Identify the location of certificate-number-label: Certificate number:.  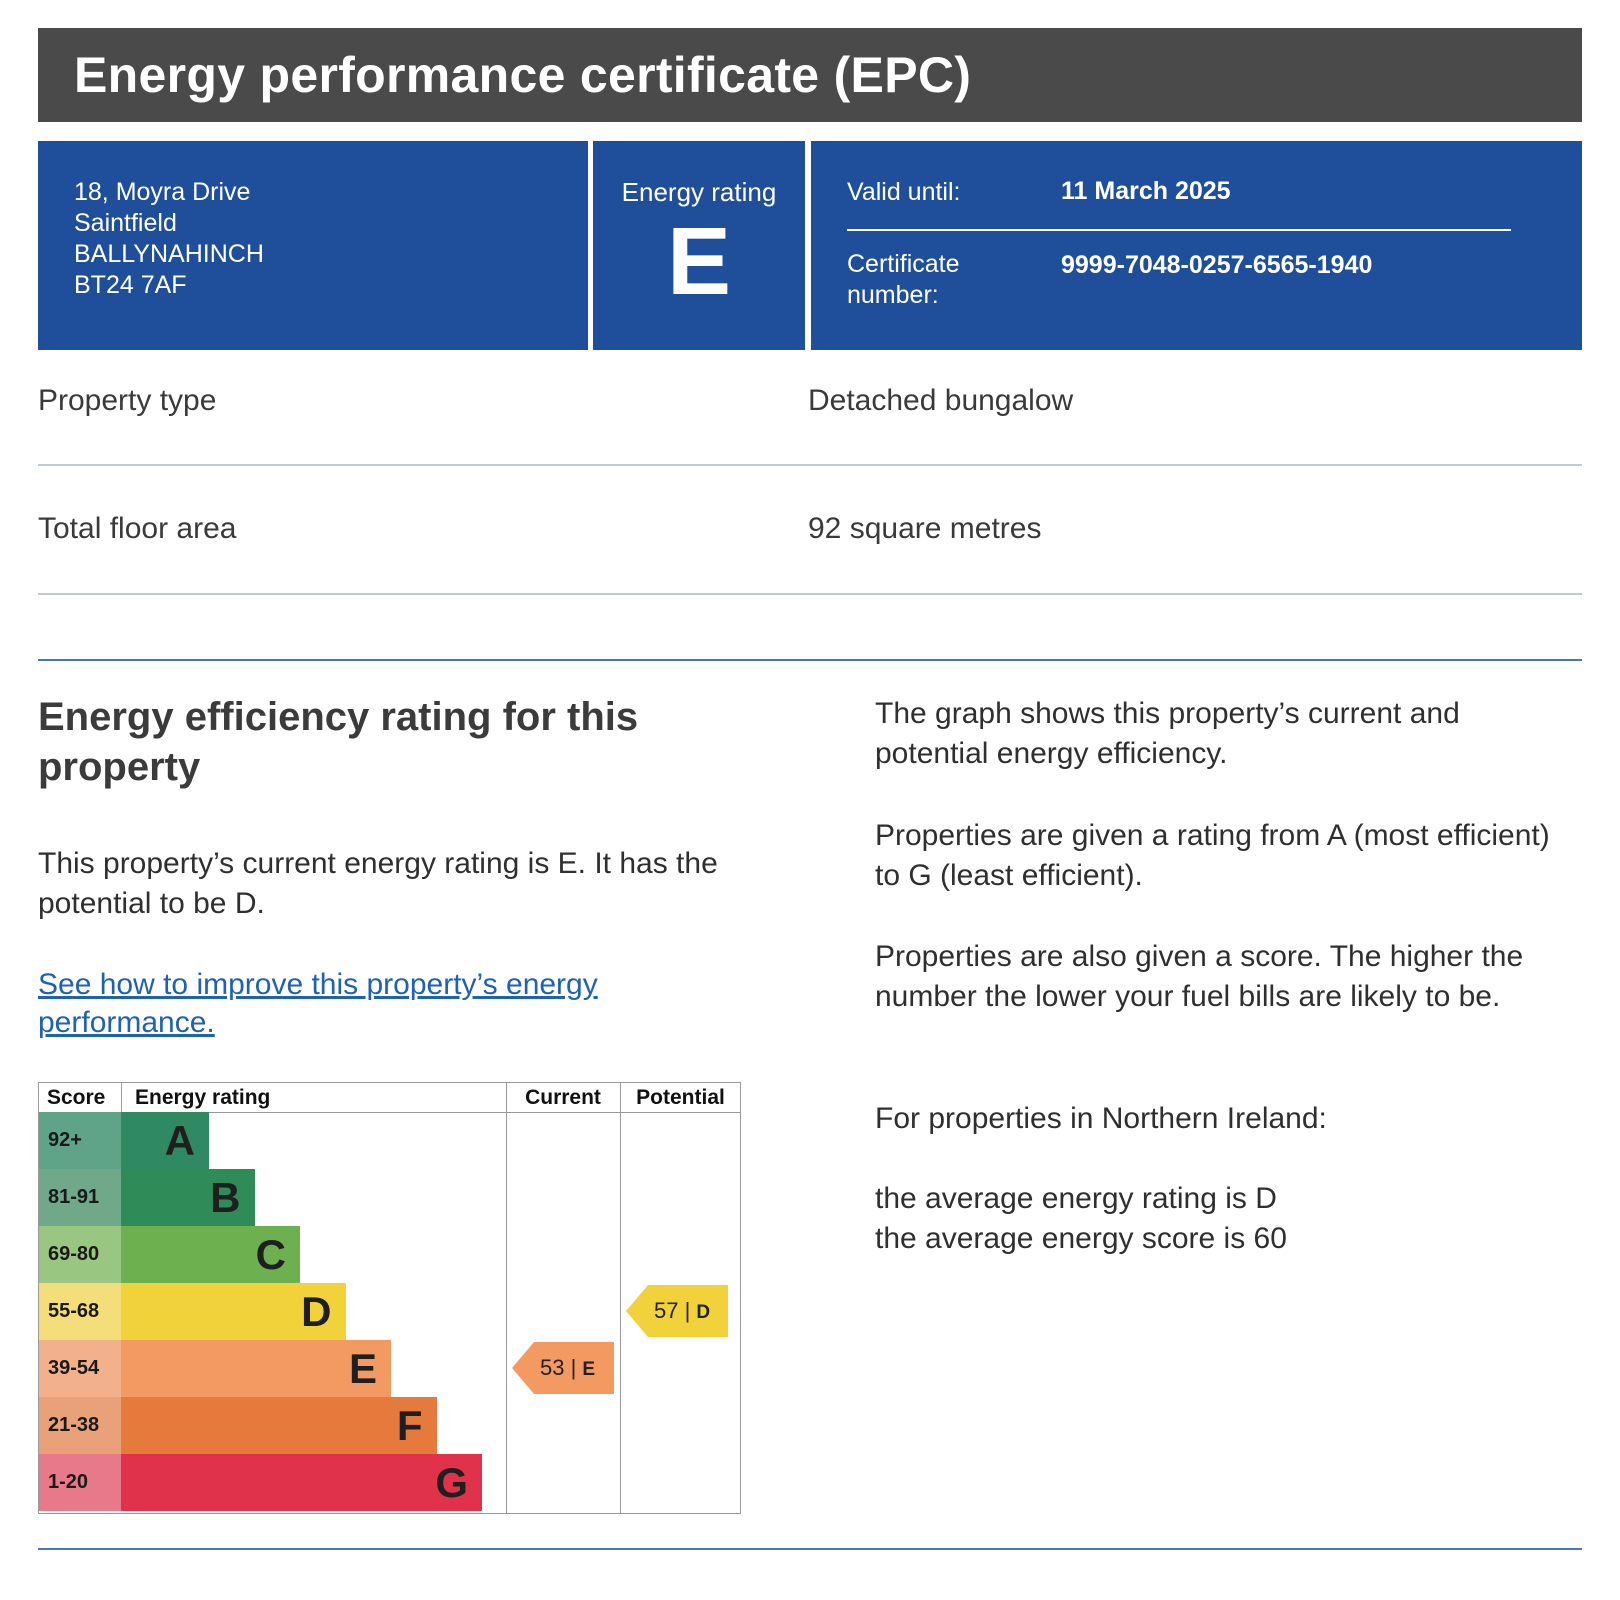
(903, 280).